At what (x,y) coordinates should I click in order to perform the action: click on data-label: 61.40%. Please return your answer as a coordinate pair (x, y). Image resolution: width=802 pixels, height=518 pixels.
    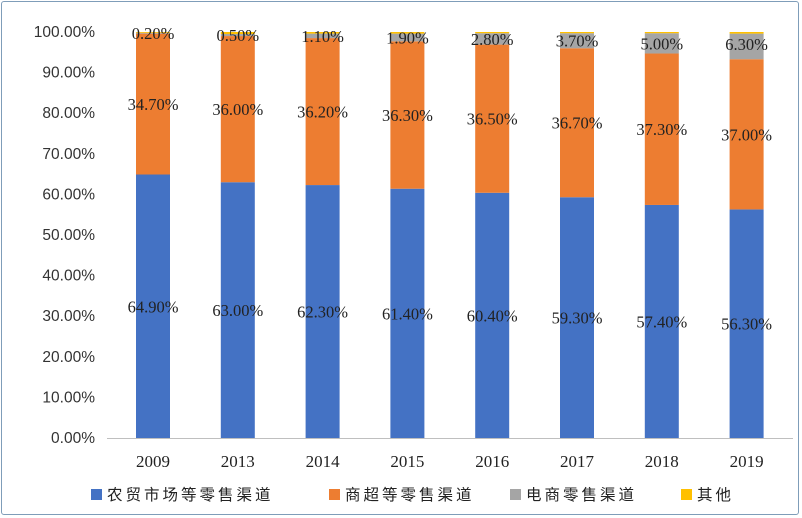
    Looking at the image, I should click on (407, 313).